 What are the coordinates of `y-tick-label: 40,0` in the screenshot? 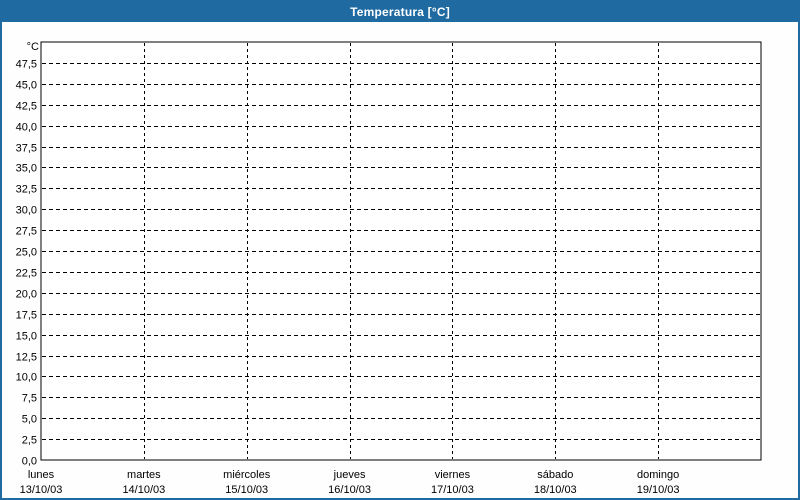 It's located at (26, 128).